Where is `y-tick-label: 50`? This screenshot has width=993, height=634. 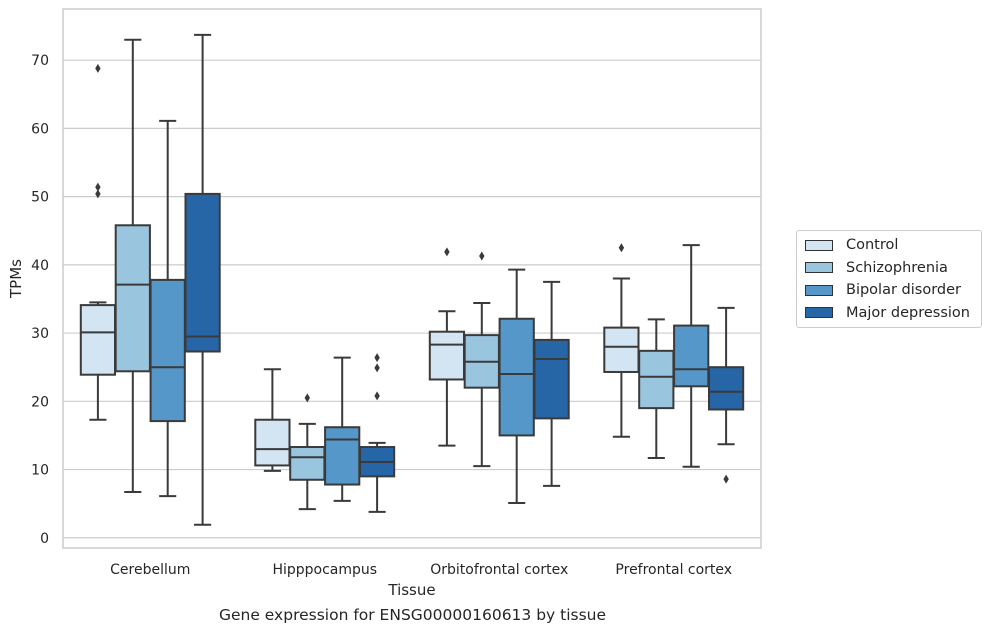 y-tick-label: 50 is located at coordinates (40, 198).